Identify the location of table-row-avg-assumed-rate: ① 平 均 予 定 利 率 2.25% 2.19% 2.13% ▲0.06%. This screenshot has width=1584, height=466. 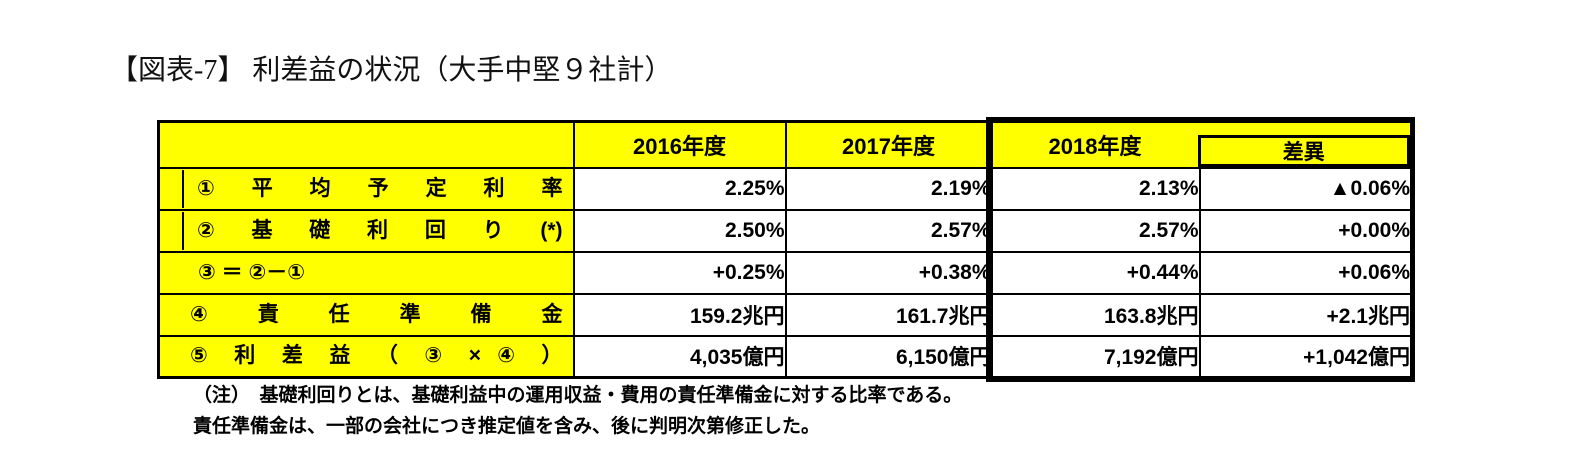
(785, 188).